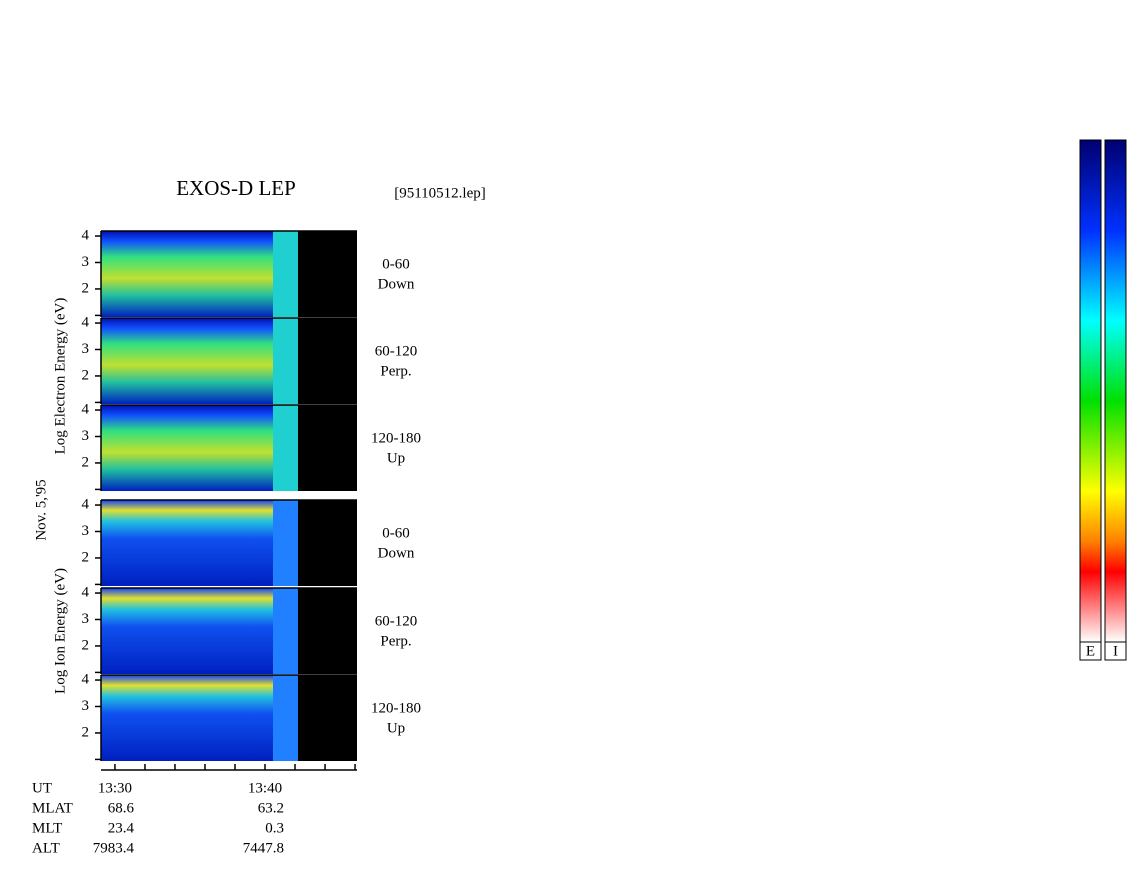  I want to click on y-axis-label: Log Ion Energy (eV), so click(60, 631).